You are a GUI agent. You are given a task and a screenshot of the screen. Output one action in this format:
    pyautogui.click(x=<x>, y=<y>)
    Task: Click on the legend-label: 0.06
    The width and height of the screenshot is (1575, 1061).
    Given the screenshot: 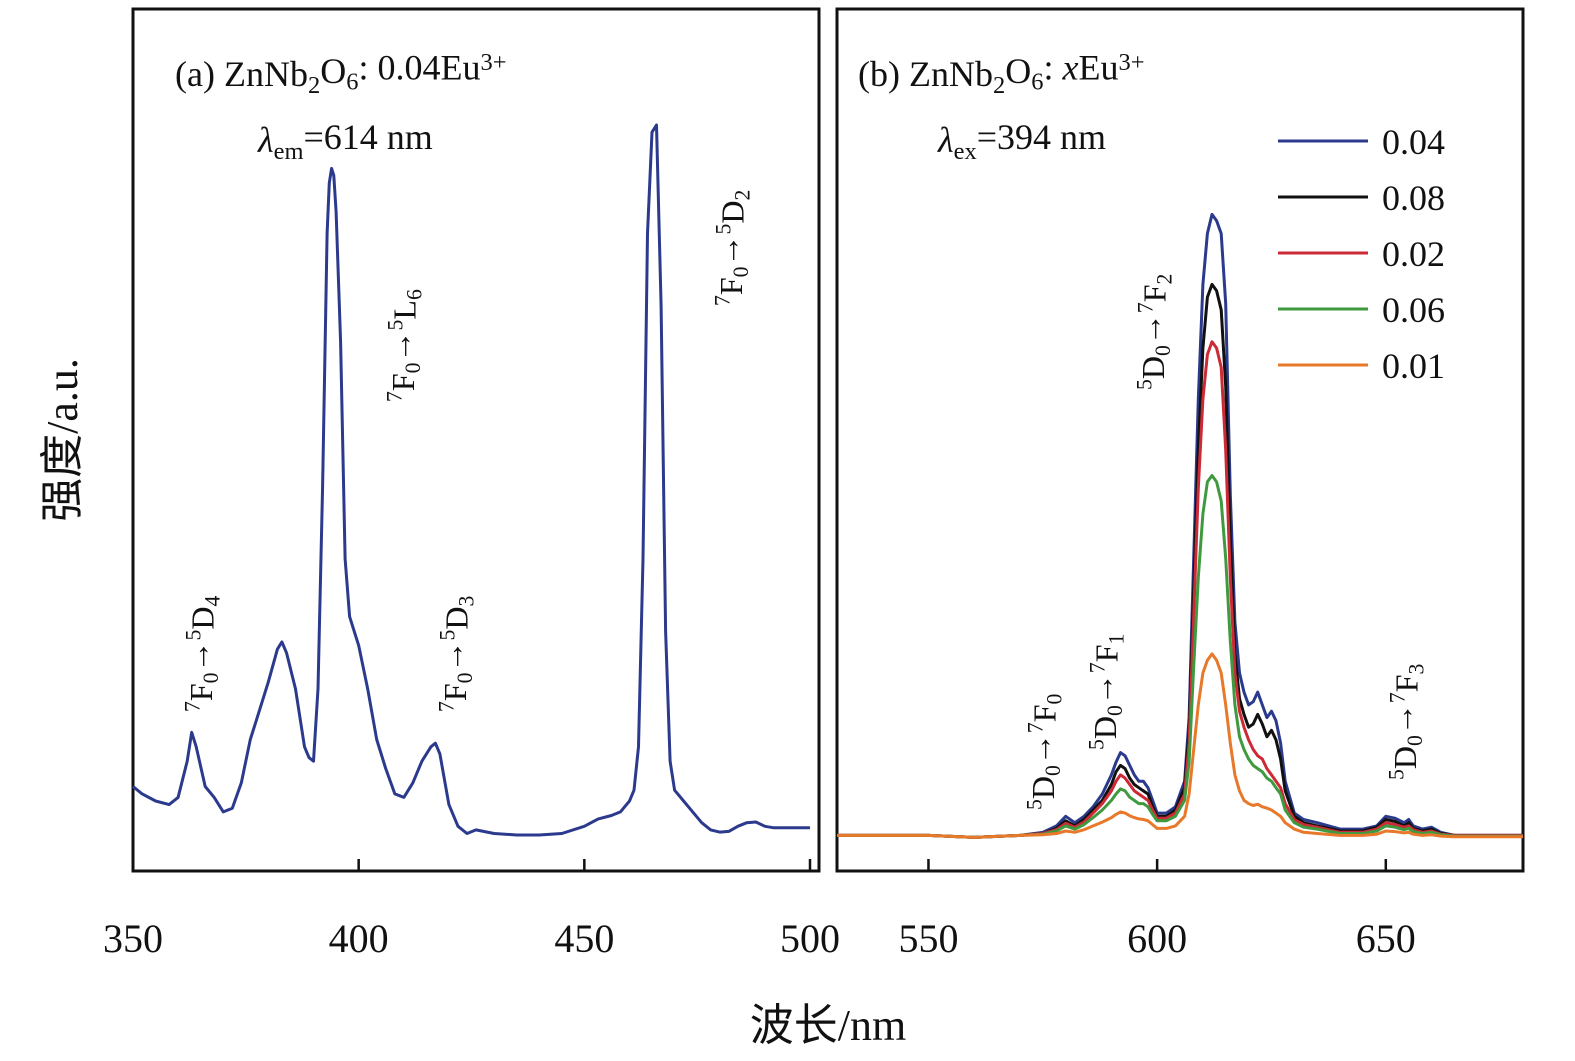 What is the action you would take?
    pyautogui.click(x=1413, y=310)
    